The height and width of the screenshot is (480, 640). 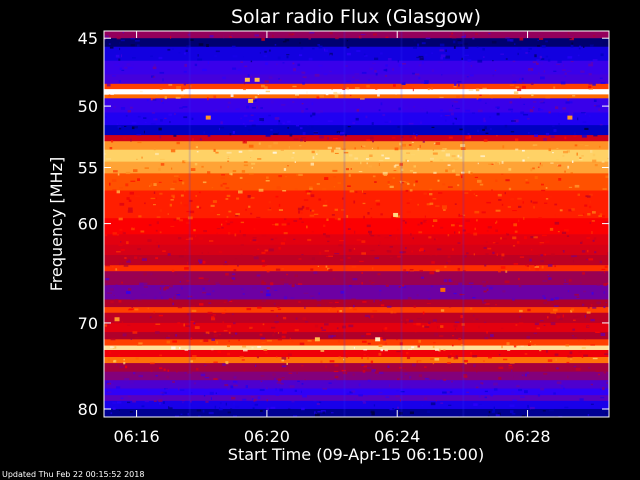 What do you see at coordinates (73, 474) in the screenshot?
I see `updated-timestamp: Updated Thu Feb 22 00:15:52 2018` at bounding box center [73, 474].